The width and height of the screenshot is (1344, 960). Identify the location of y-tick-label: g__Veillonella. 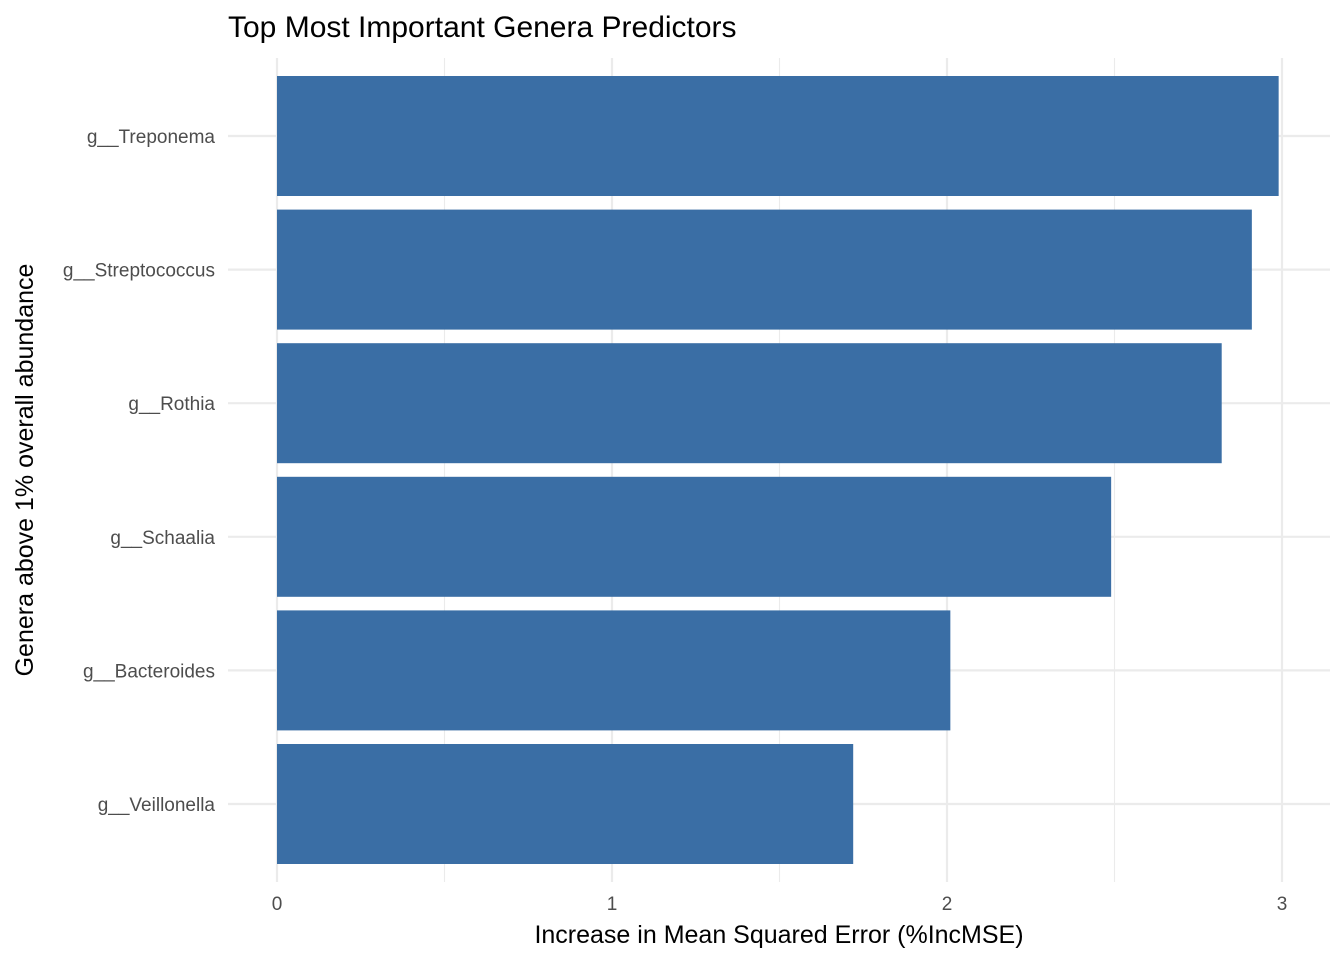
(157, 805).